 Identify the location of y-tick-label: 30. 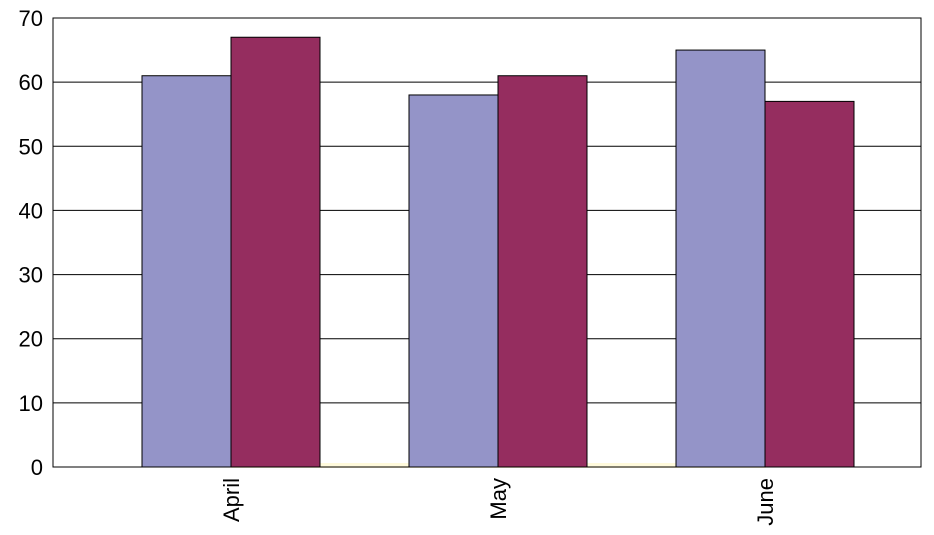
(31, 275).